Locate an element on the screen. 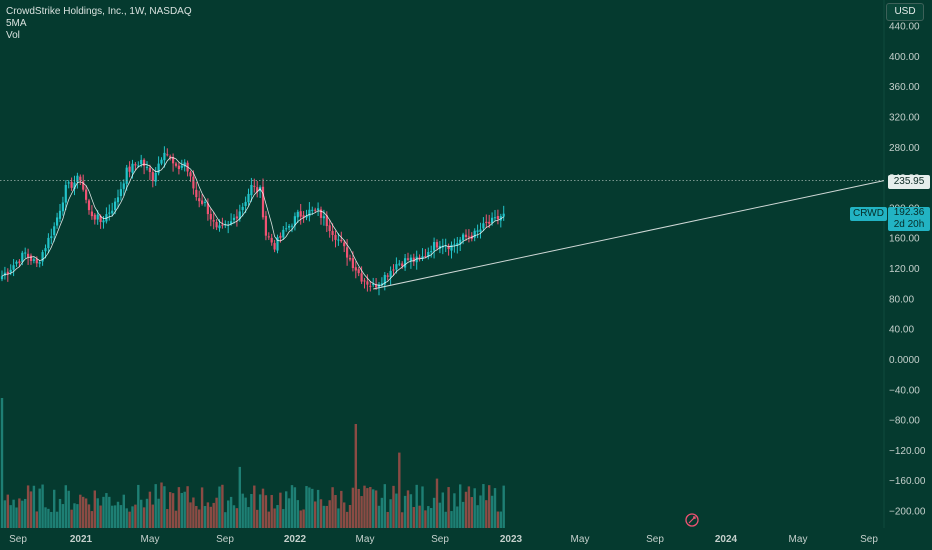 The image size is (932, 550). y-tick-label: 280.00 is located at coordinates (904, 148).